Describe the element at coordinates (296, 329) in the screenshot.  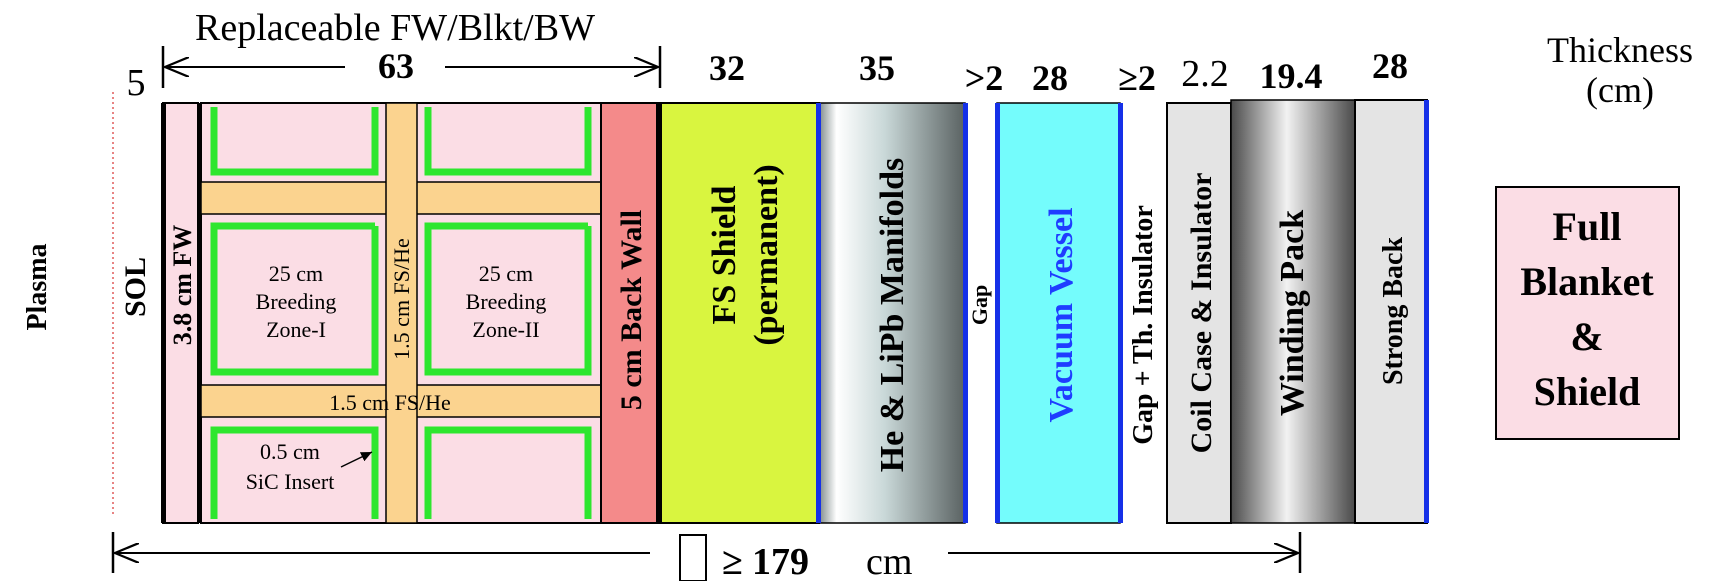
I see `zone-1-name: Zone-I` at that location.